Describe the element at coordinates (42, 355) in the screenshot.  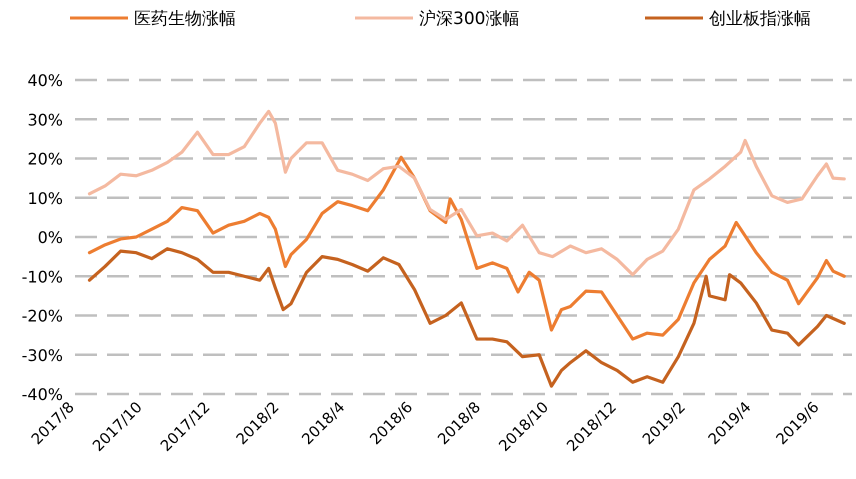
I see `y-tick-label: -30%` at that location.